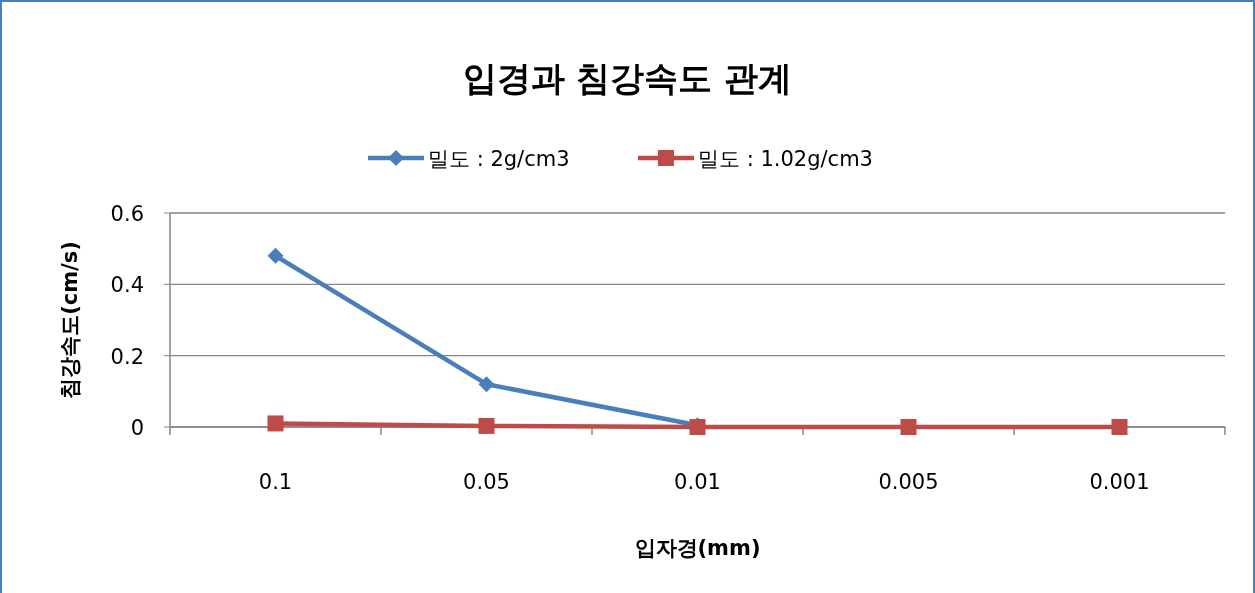 This screenshot has height=593, width=1255. Describe the element at coordinates (127, 214) in the screenshot. I see `y-tick-label: 0.6` at that location.